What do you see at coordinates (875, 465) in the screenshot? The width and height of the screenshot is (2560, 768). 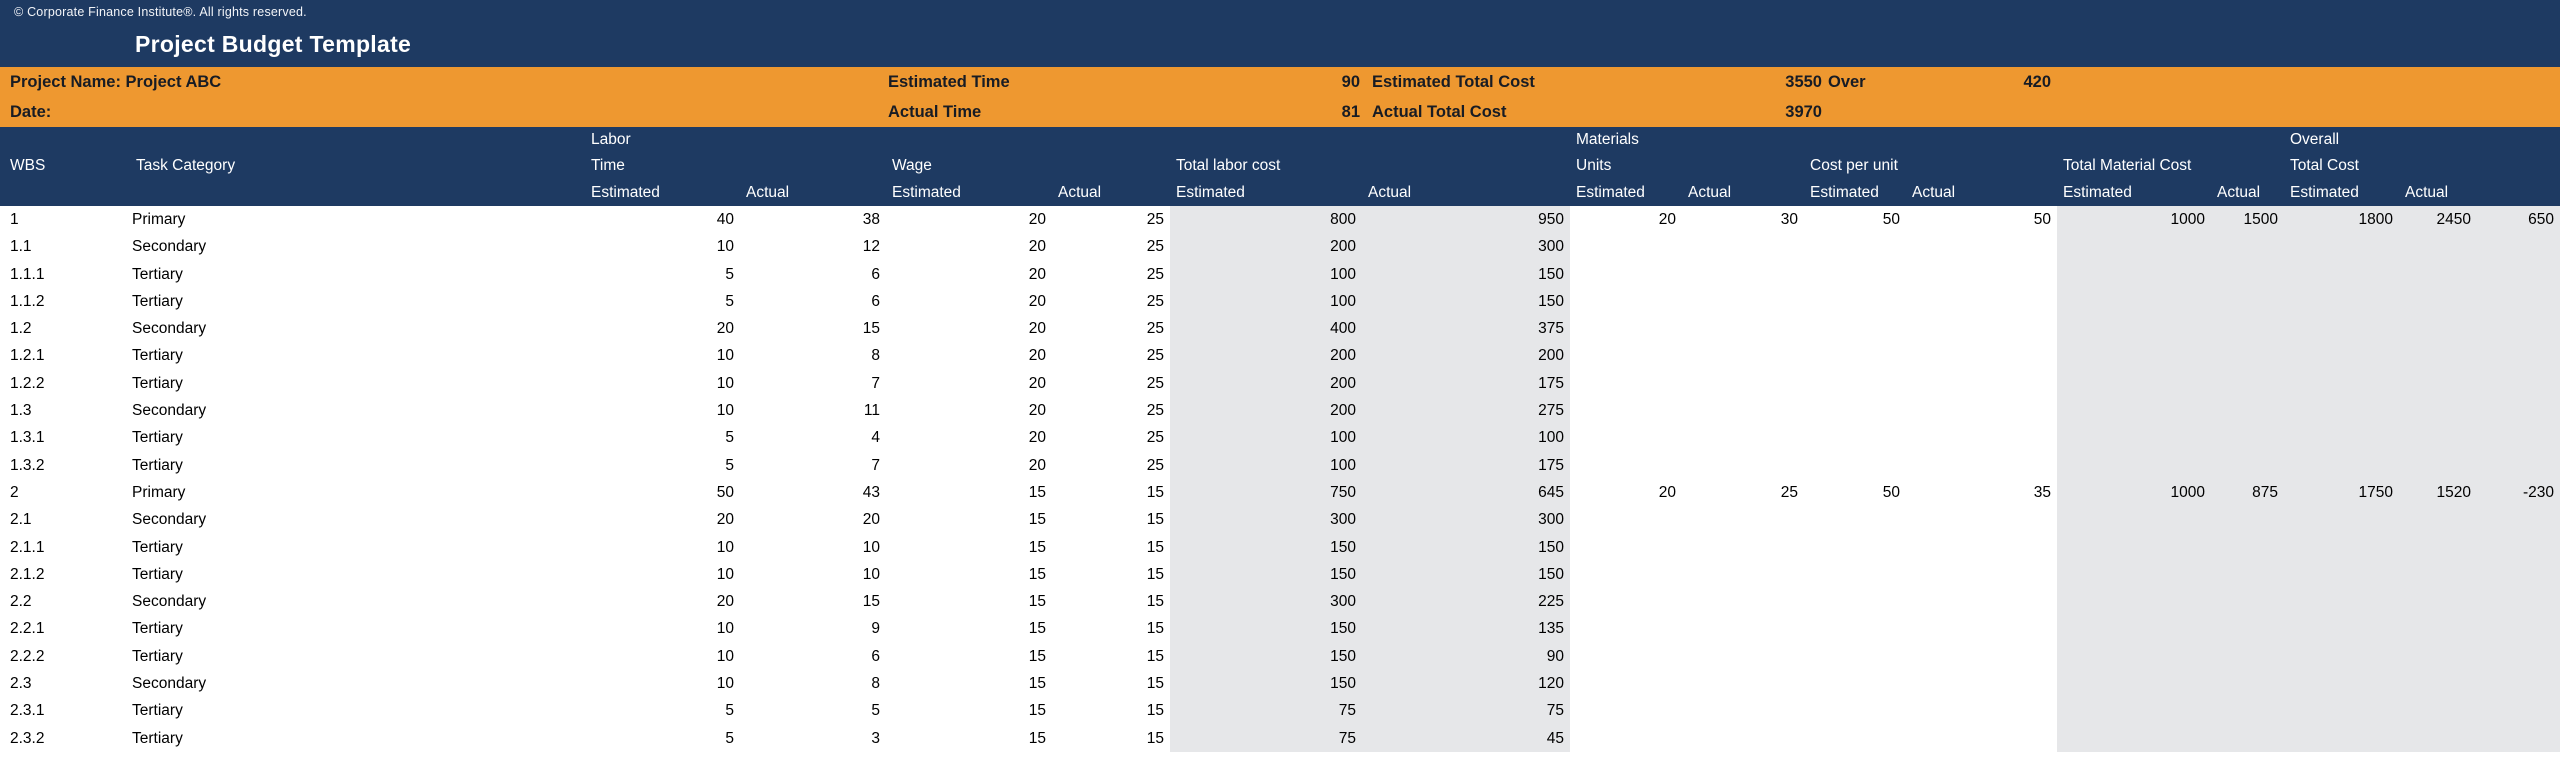 I see `cell-labor-time-actual: 7` at bounding box center [875, 465].